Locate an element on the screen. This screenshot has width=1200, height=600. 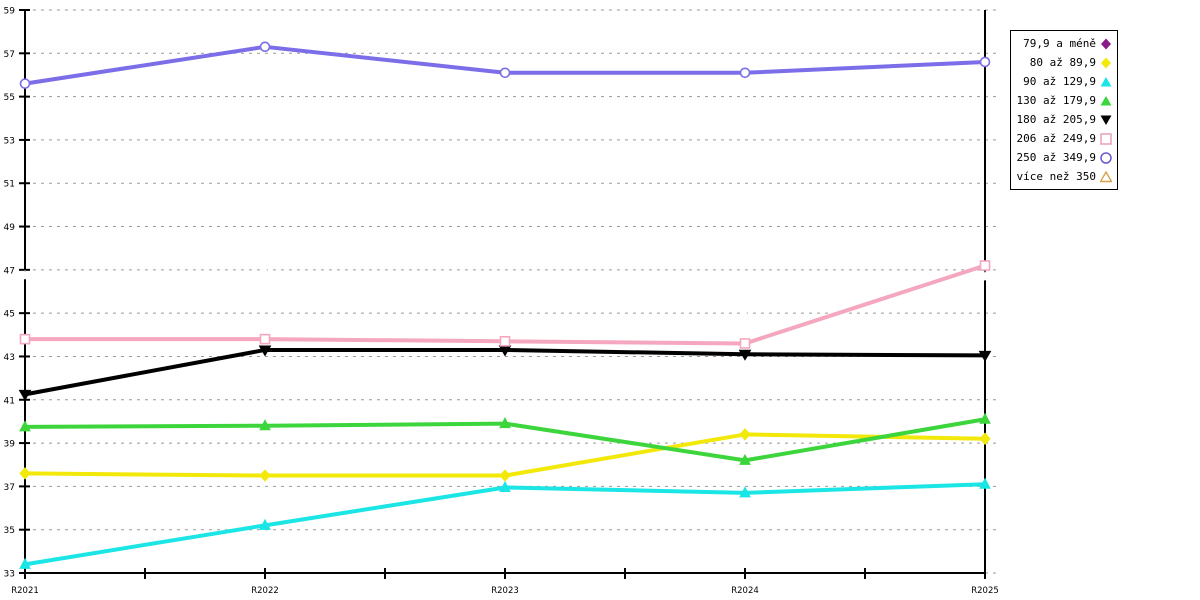
legend-item: 80 až 89,9 is located at coordinates (1064, 62).